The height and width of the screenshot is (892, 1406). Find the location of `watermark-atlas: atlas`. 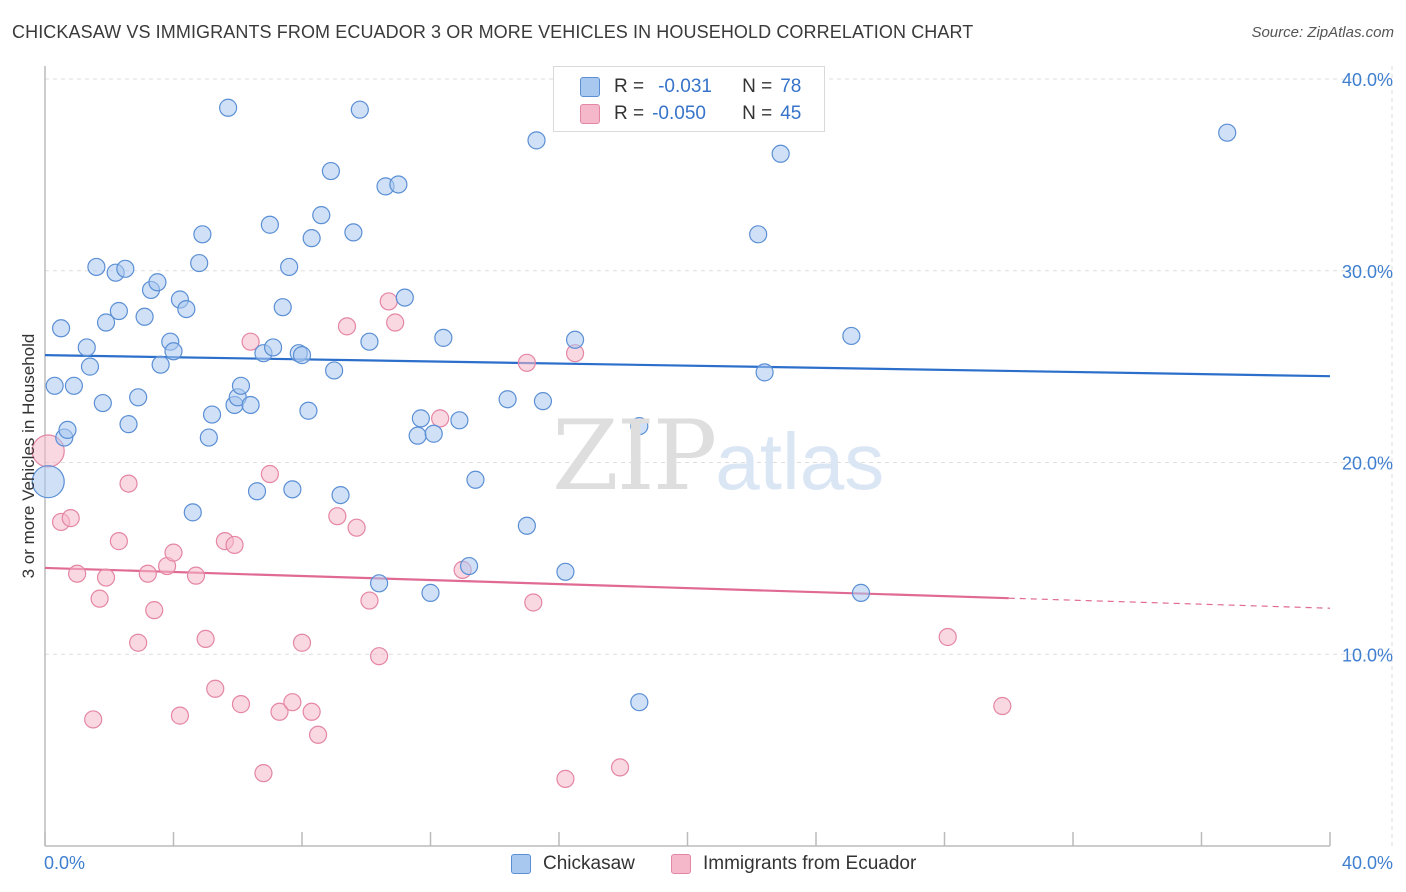

watermark-atlas: atlas is located at coordinates (800, 461).